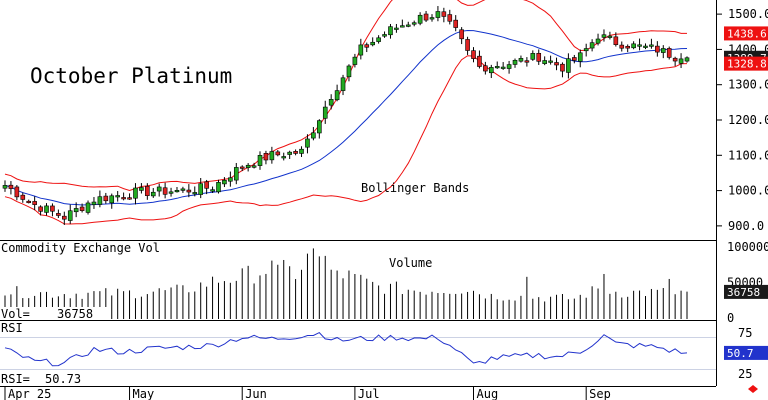  Describe the element at coordinates (75, 314) in the screenshot. I see `volume-readout-value: 36758` at that location.